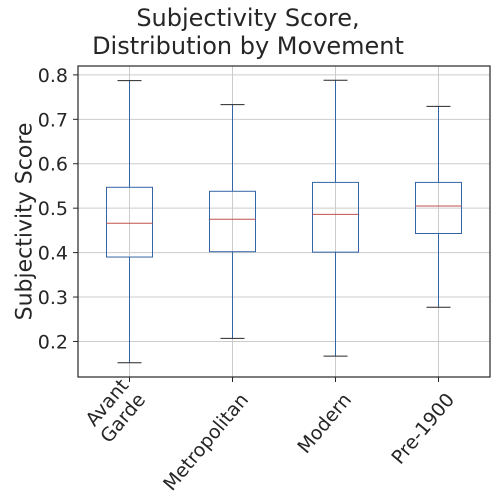 This screenshot has height=500, width=496. I want to click on x-tick-label-line: Metropolitan, so click(206, 442).